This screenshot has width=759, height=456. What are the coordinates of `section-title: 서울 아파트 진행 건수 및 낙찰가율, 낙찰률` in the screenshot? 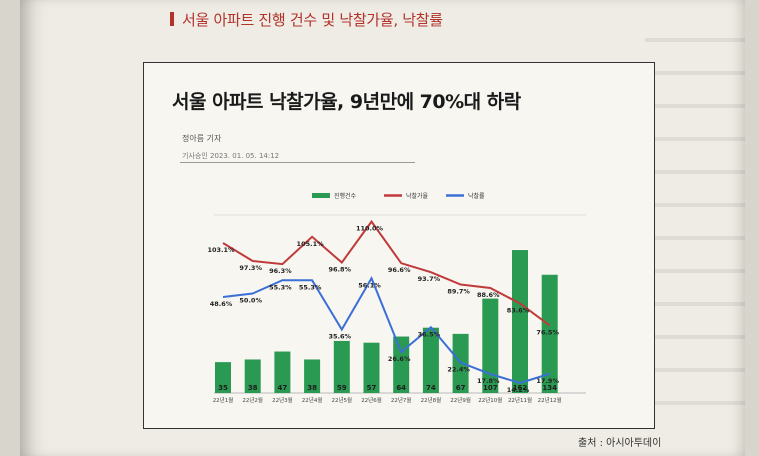 It's located at (306, 19).